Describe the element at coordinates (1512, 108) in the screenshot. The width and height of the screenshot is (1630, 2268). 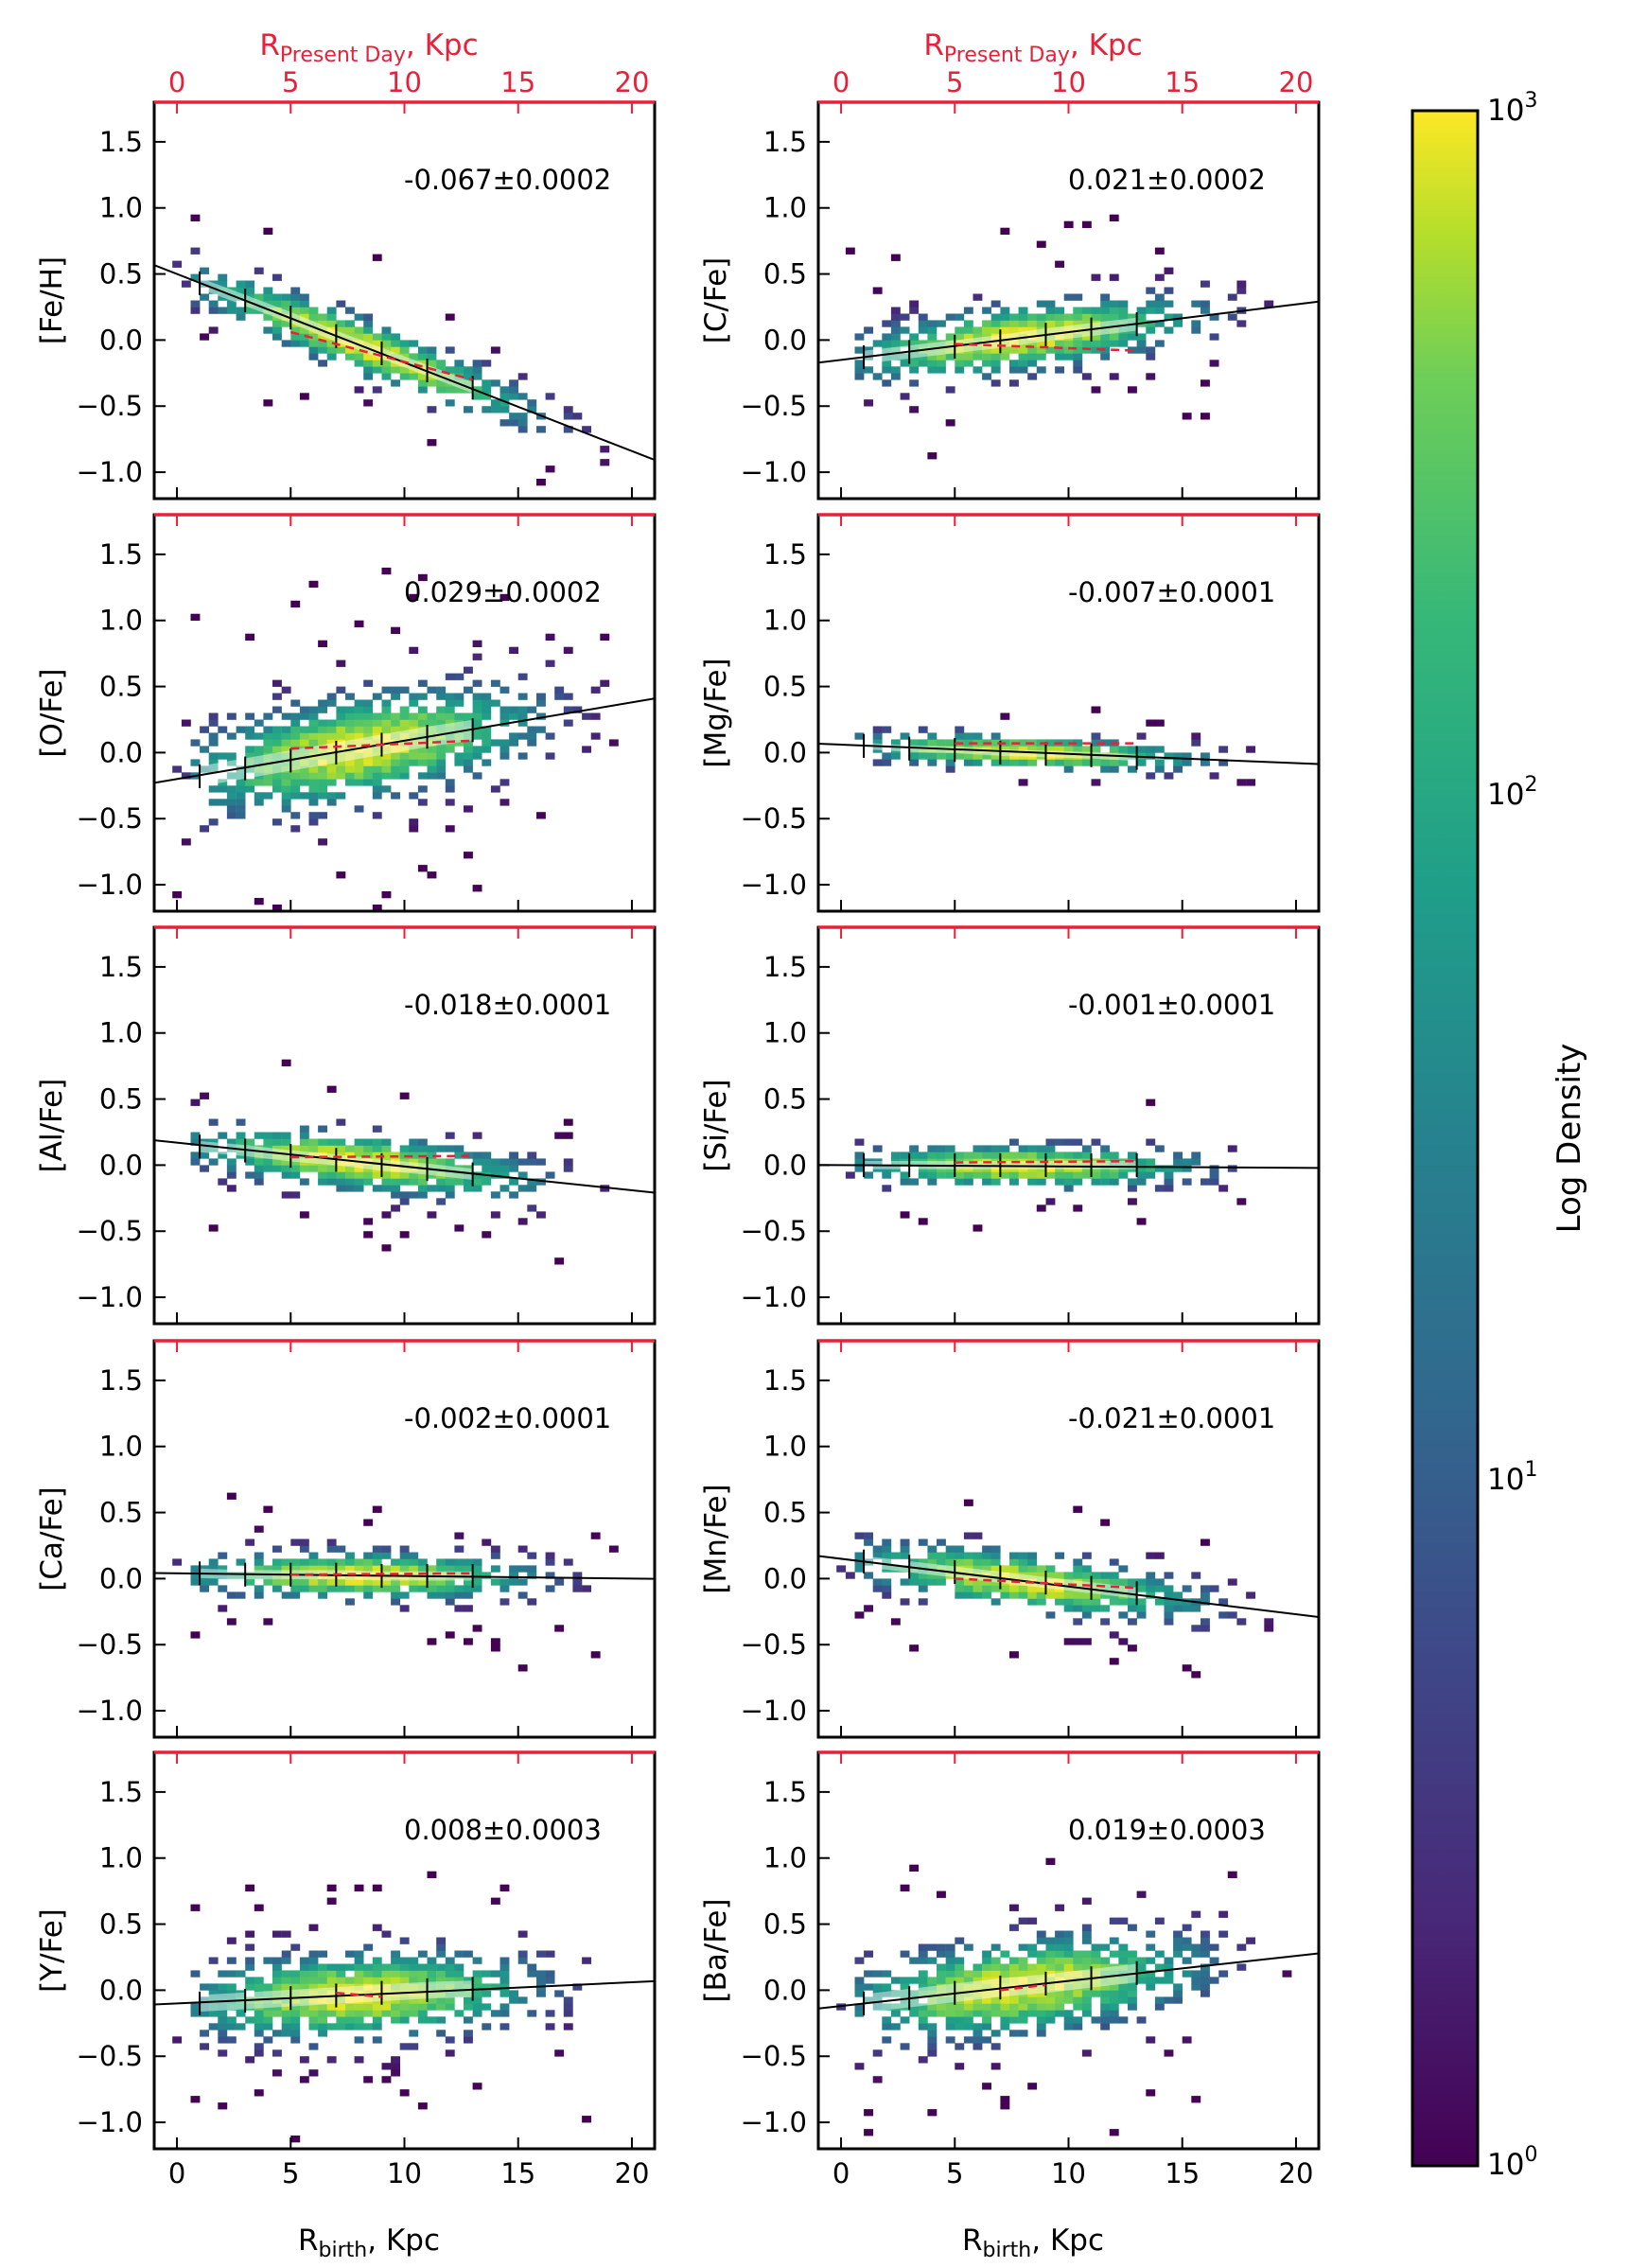
I see `colorbar-tick-label: 103` at that location.